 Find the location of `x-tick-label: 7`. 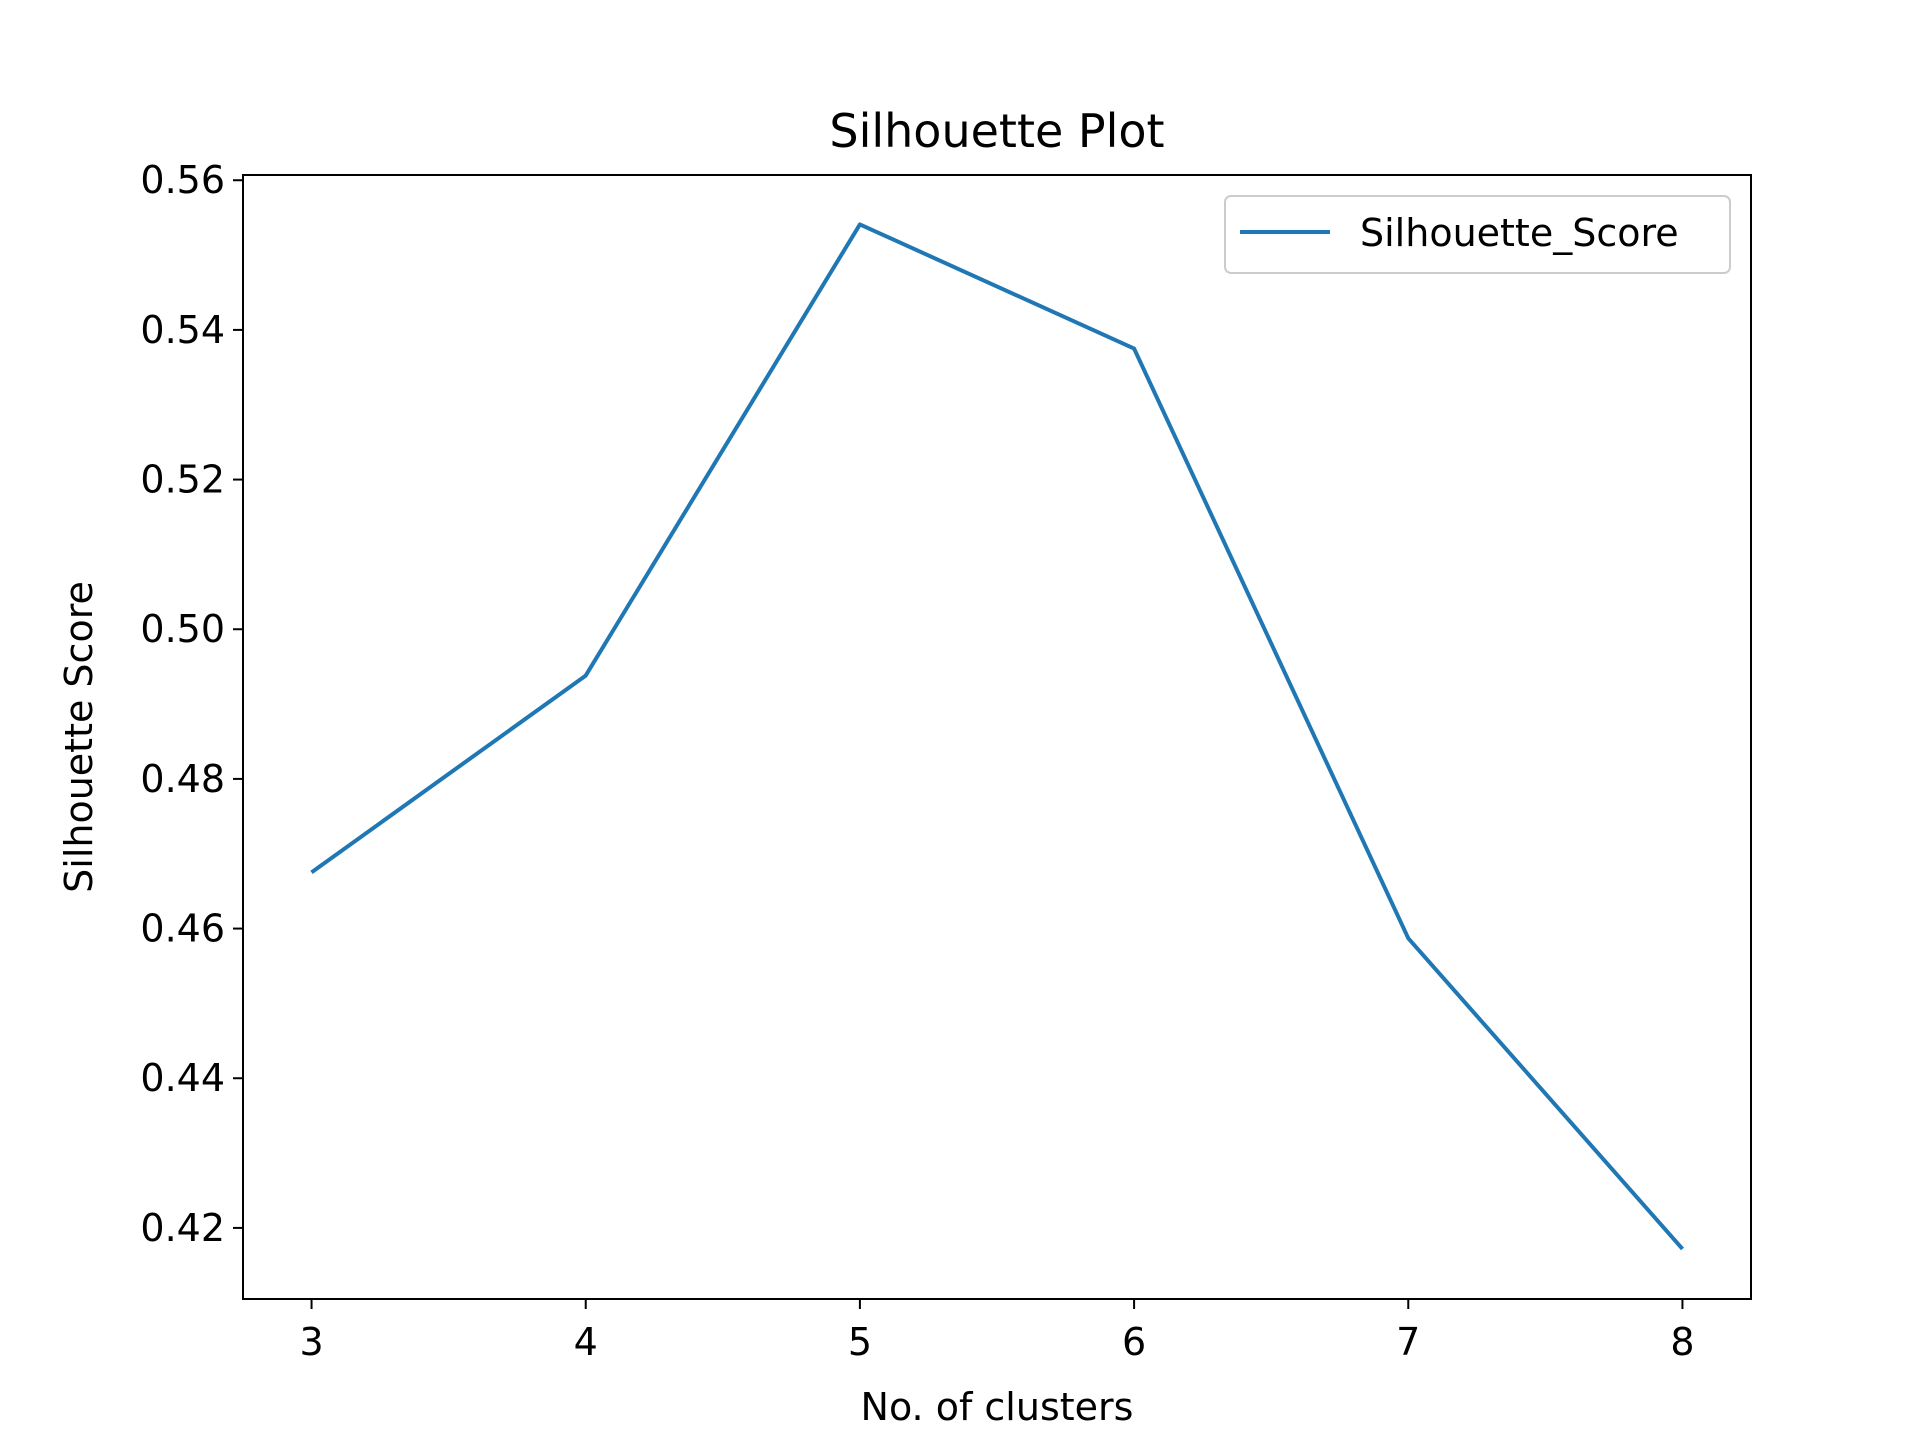

x-tick-label: 7 is located at coordinates (1408, 1342).